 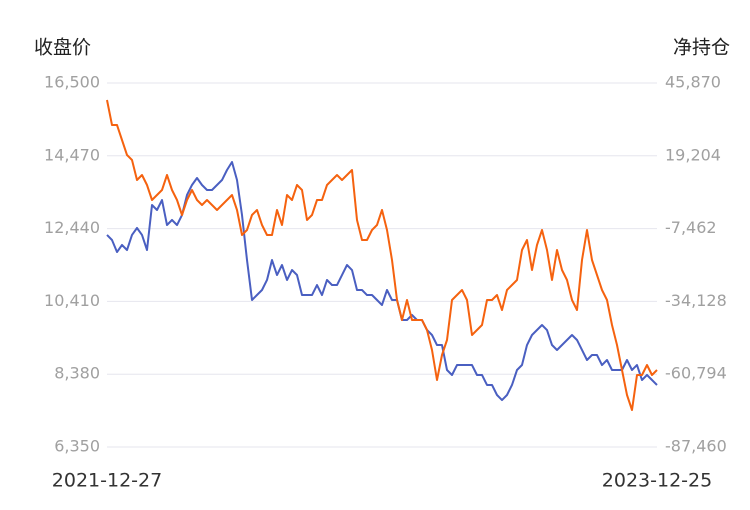 What do you see at coordinates (696, 373) in the screenshot?
I see `y2-tick-label: -60,794` at bounding box center [696, 373].